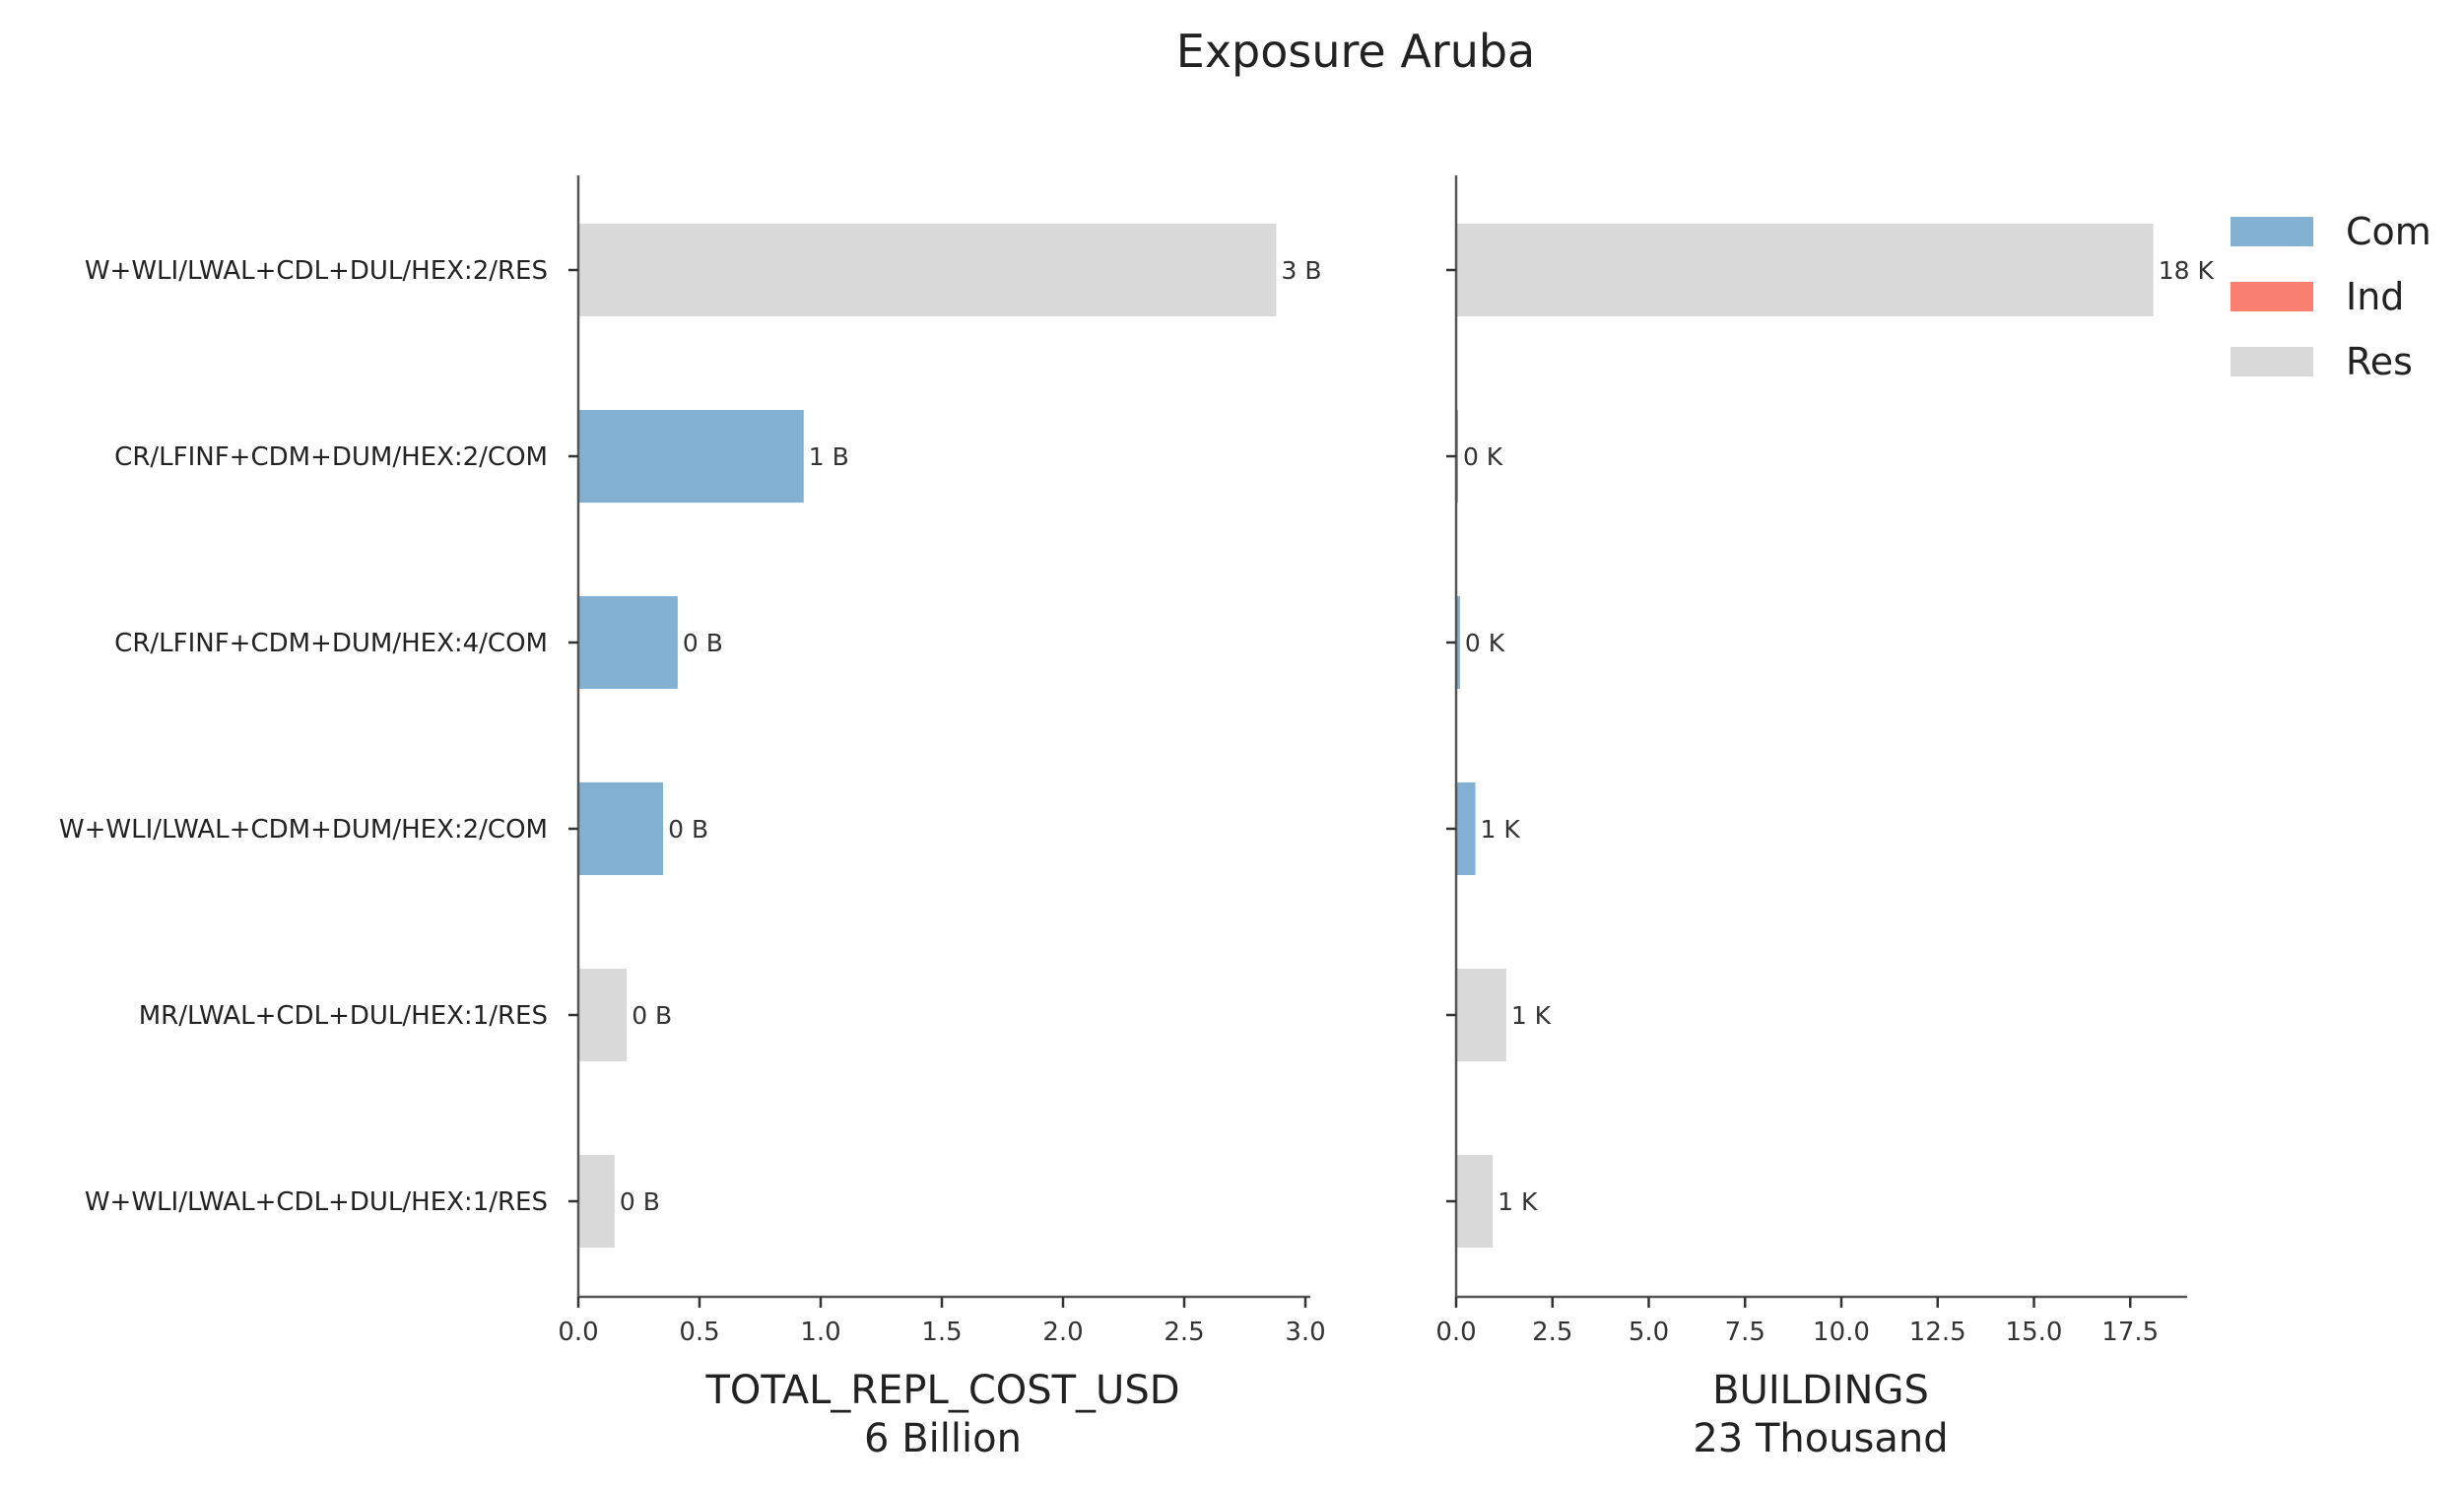  What do you see at coordinates (1062, 1332) in the screenshot?
I see `x-tick-label: 2.0` at bounding box center [1062, 1332].